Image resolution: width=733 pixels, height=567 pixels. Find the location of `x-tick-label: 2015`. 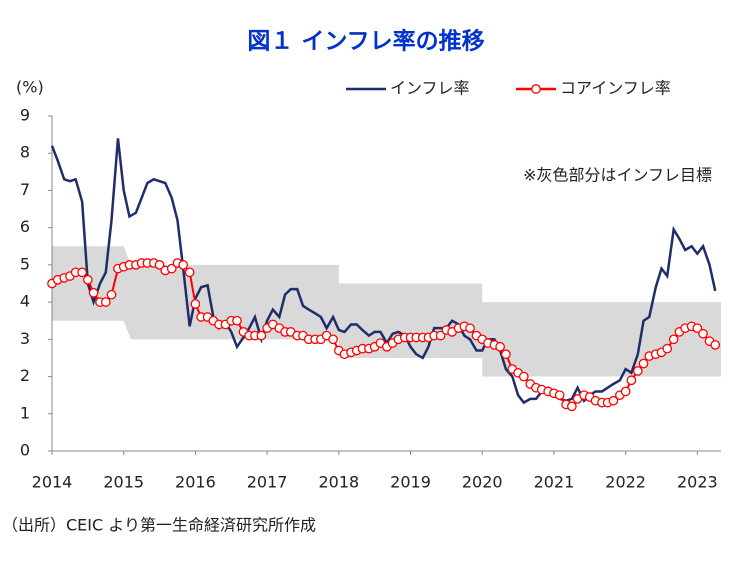

x-tick-label: 2015 is located at coordinates (123, 482).